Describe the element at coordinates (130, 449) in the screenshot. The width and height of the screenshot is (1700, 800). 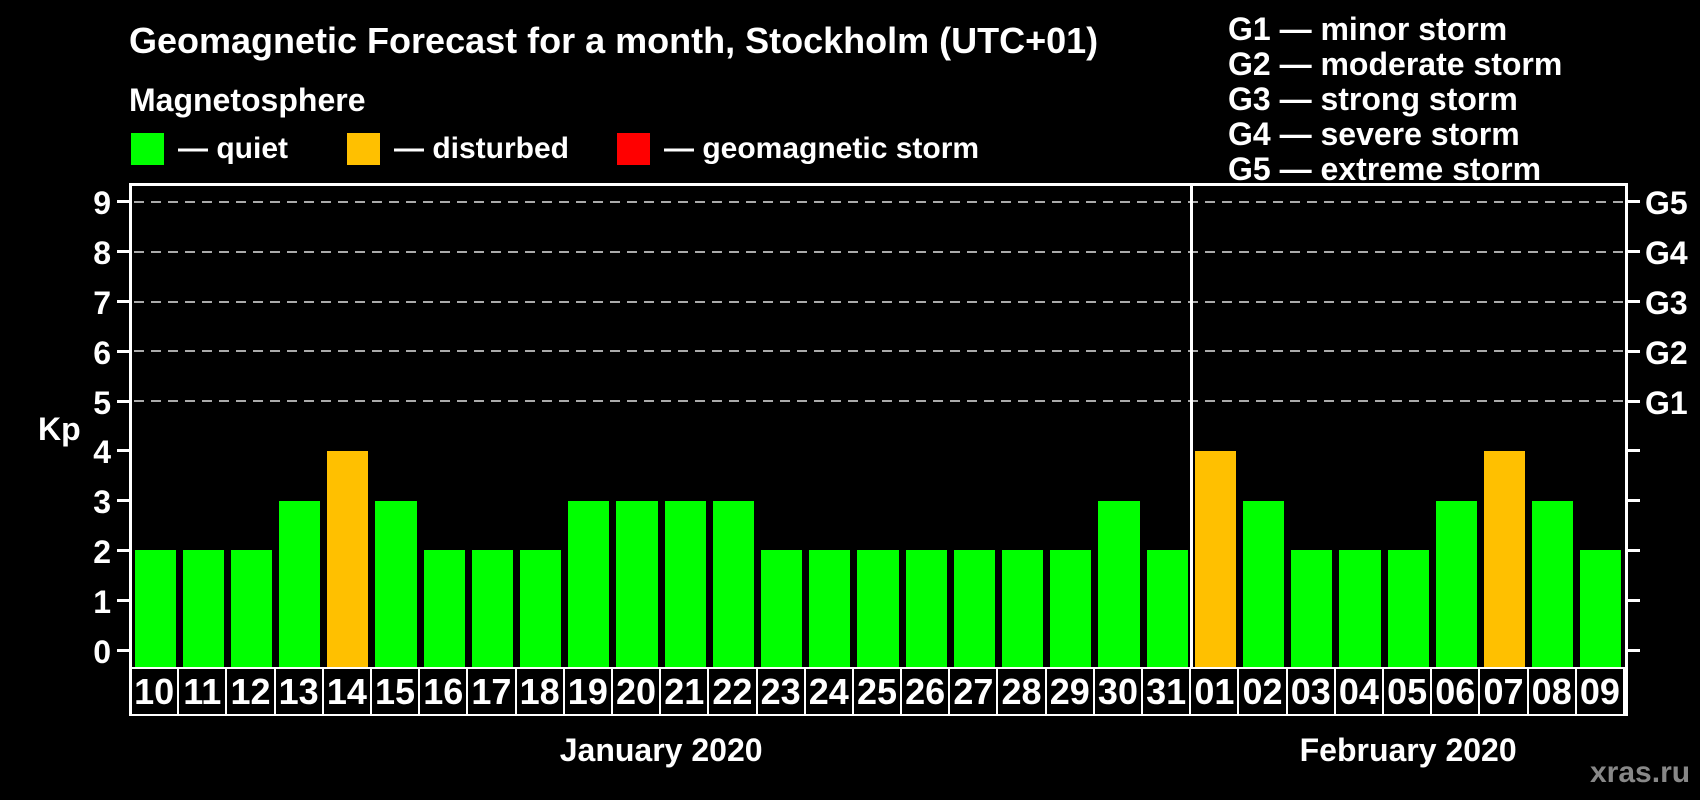
I see `y-axis-line-left` at that location.